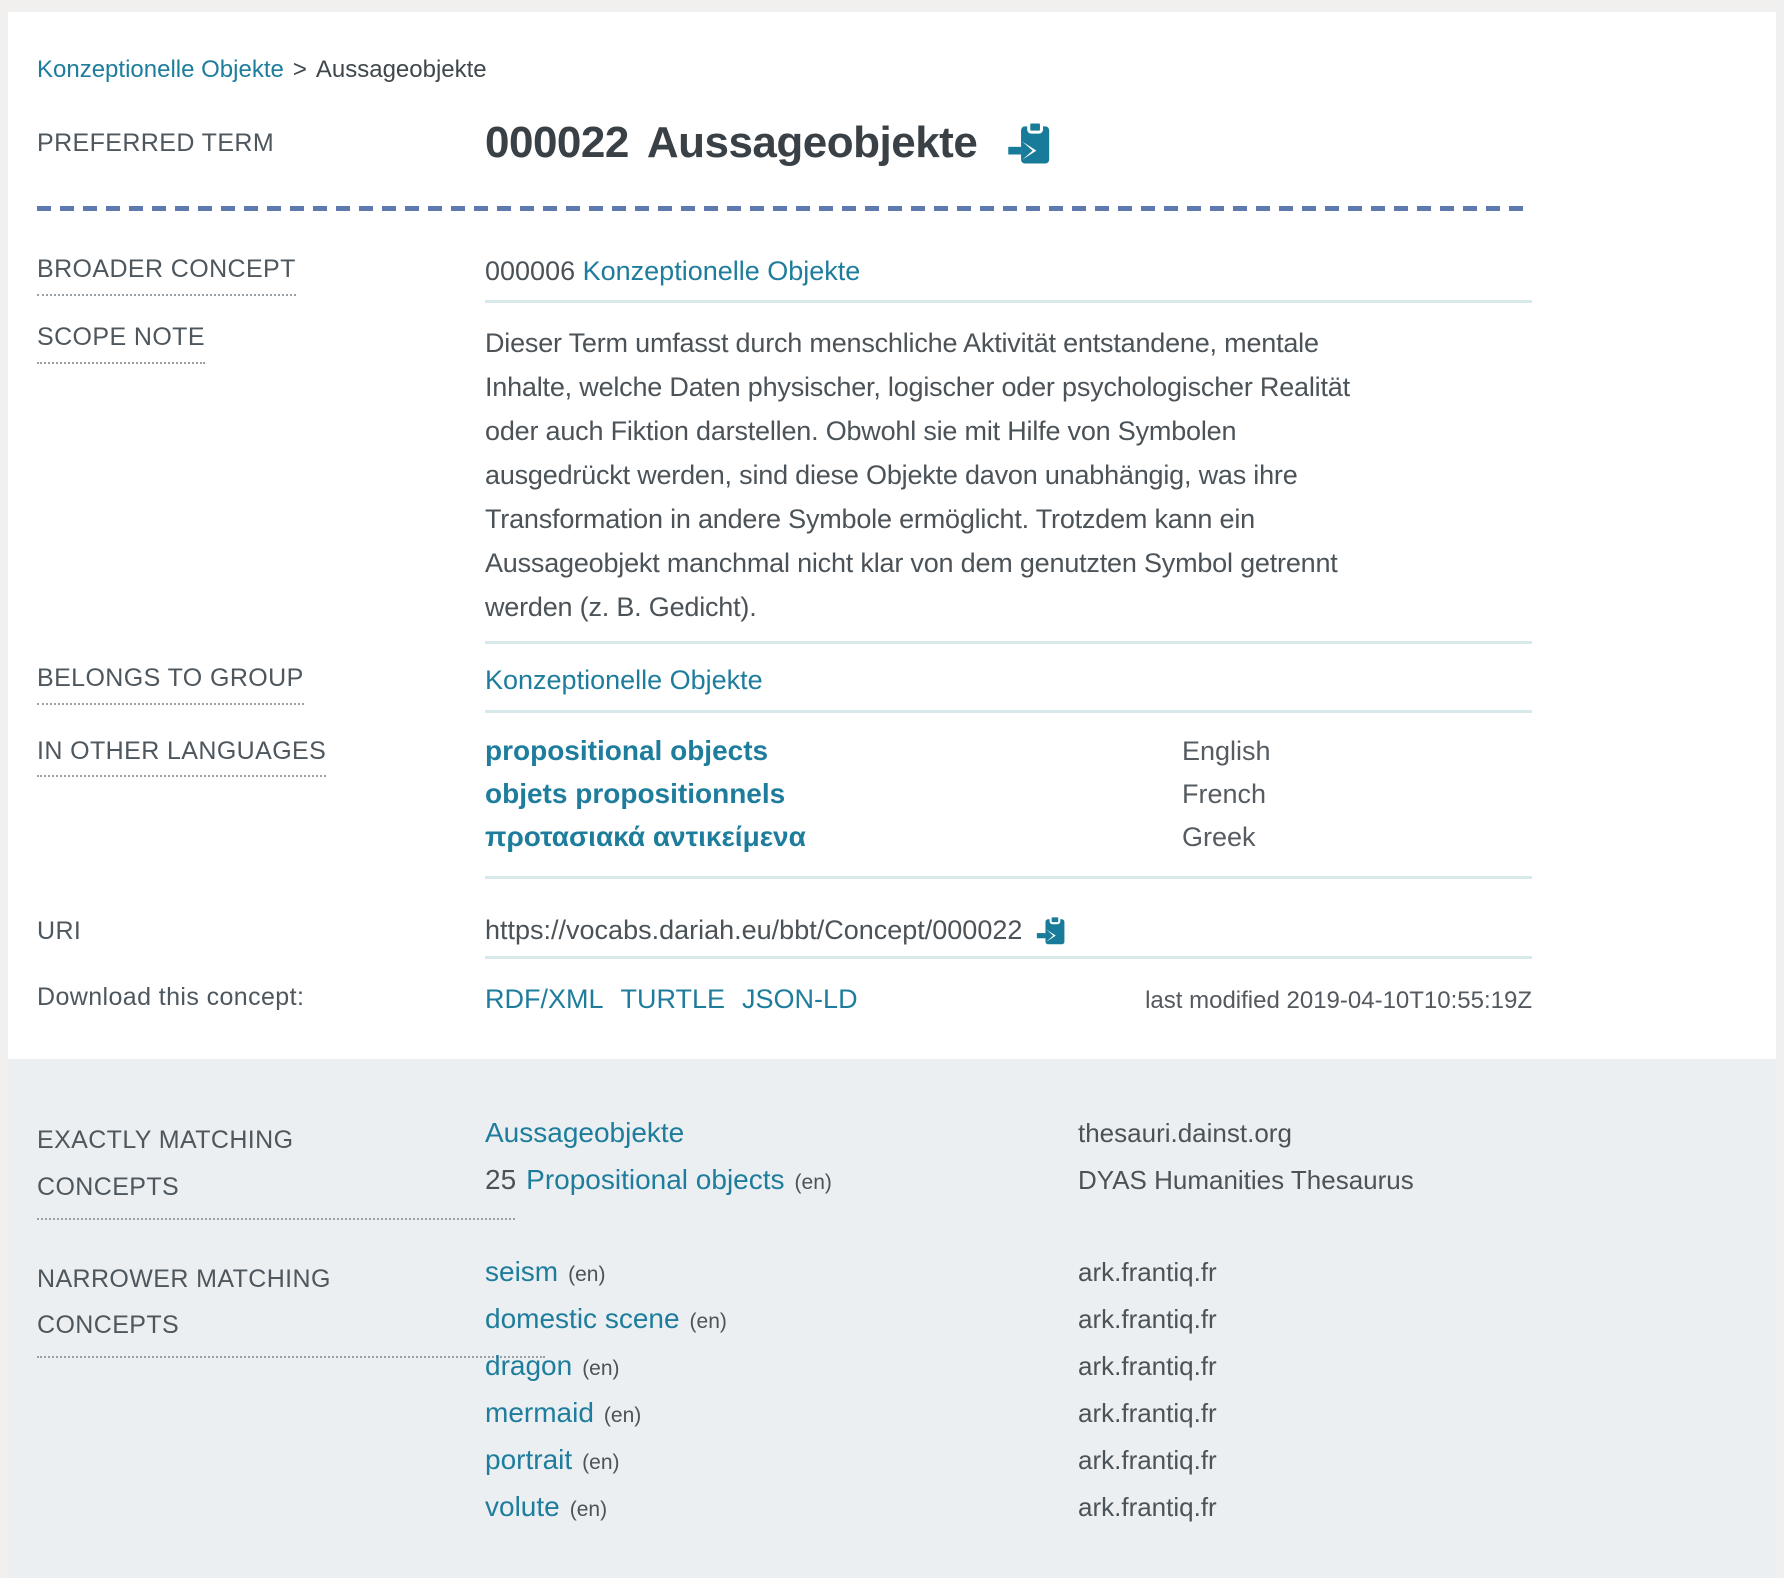 This screenshot has width=1784, height=1578. I want to click on broader-concept-id: 000006, so click(530, 271).